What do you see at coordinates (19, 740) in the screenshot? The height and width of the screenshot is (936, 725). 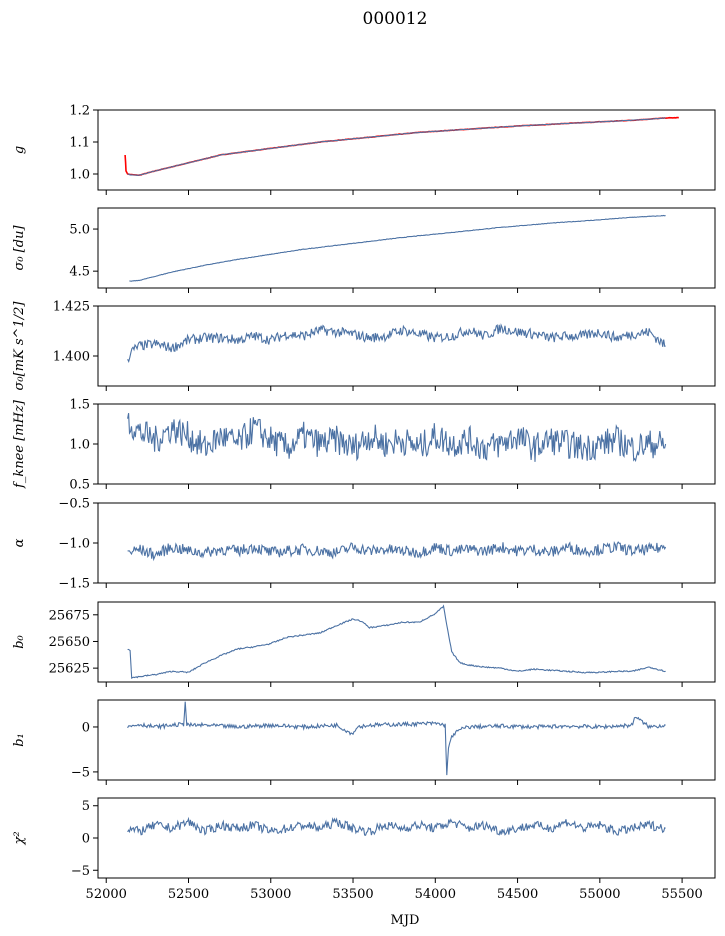 I see `y-axis-label-7: b₁` at bounding box center [19, 740].